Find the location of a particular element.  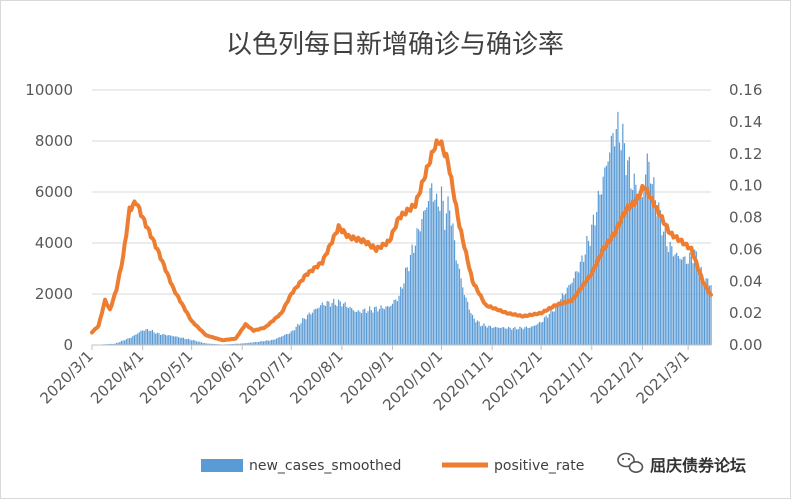

y-right-tick-labels: 0.00 0.02 0.04 0.06 0.08 0.10 0.12 0.14 0.16 is located at coordinates (745, 217).